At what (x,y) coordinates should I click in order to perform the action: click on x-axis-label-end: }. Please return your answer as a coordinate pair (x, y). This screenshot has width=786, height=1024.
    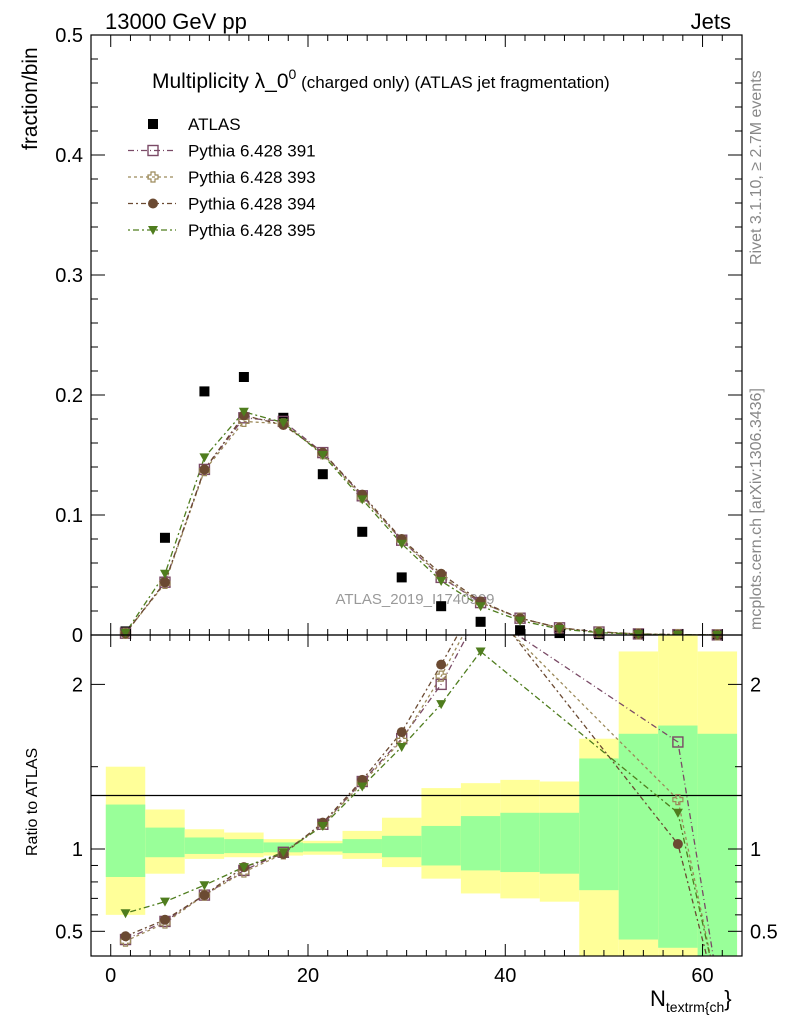
    Looking at the image, I should click on (727, 998).